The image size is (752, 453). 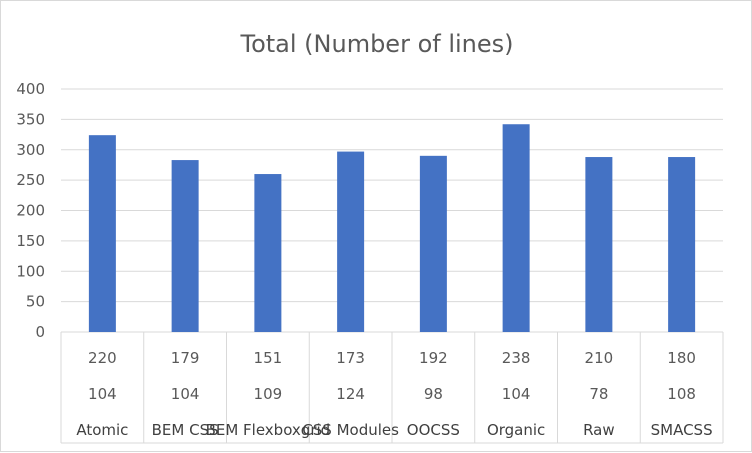 What do you see at coordinates (682, 430) in the screenshot?
I see `x-category-label: SMACSS` at bounding box center [682, 430].